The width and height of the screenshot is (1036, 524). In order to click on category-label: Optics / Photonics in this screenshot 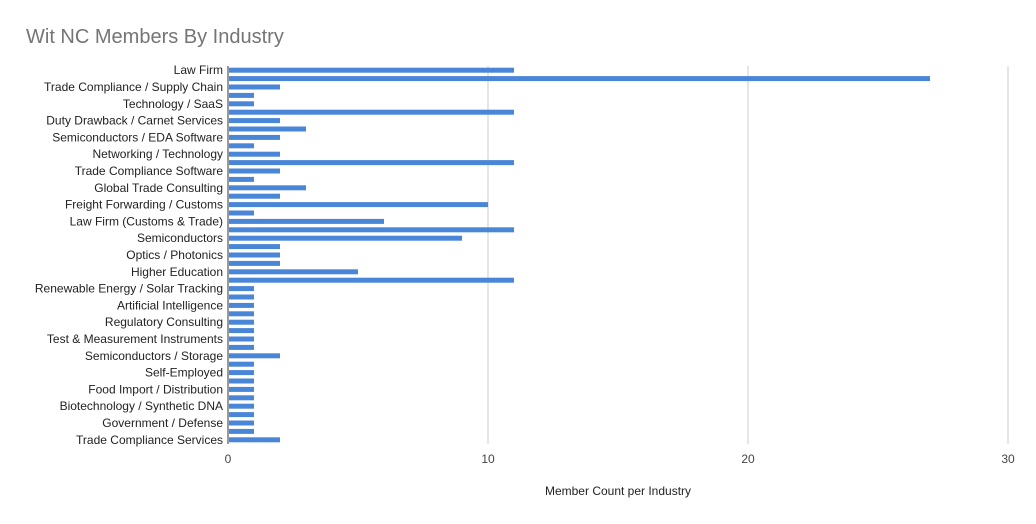, I will do `click(174, 255)`.